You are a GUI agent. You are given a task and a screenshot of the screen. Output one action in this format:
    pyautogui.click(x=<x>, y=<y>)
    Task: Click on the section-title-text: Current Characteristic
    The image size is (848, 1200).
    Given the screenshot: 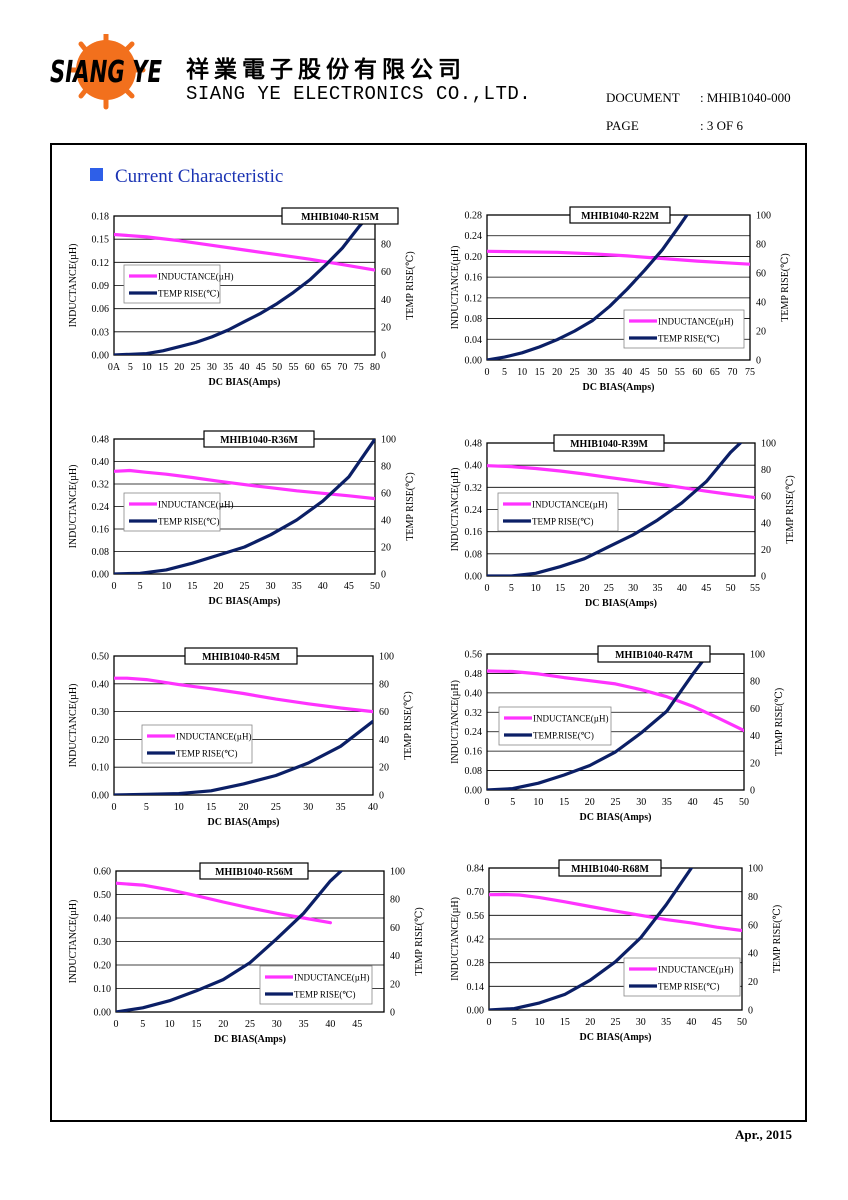 What is the action you would take?
    pyautogui.click(x=199, y=176)
    